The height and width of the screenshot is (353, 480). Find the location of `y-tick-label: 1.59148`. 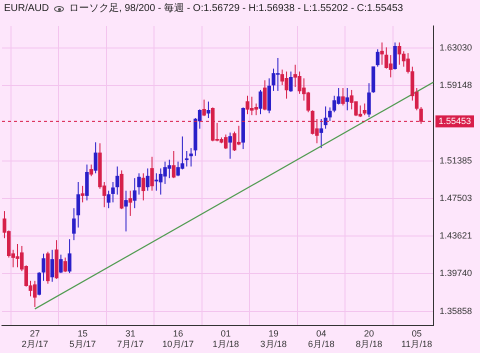

y-tick-label: 1.59148 is located at coordinates (455, 85).